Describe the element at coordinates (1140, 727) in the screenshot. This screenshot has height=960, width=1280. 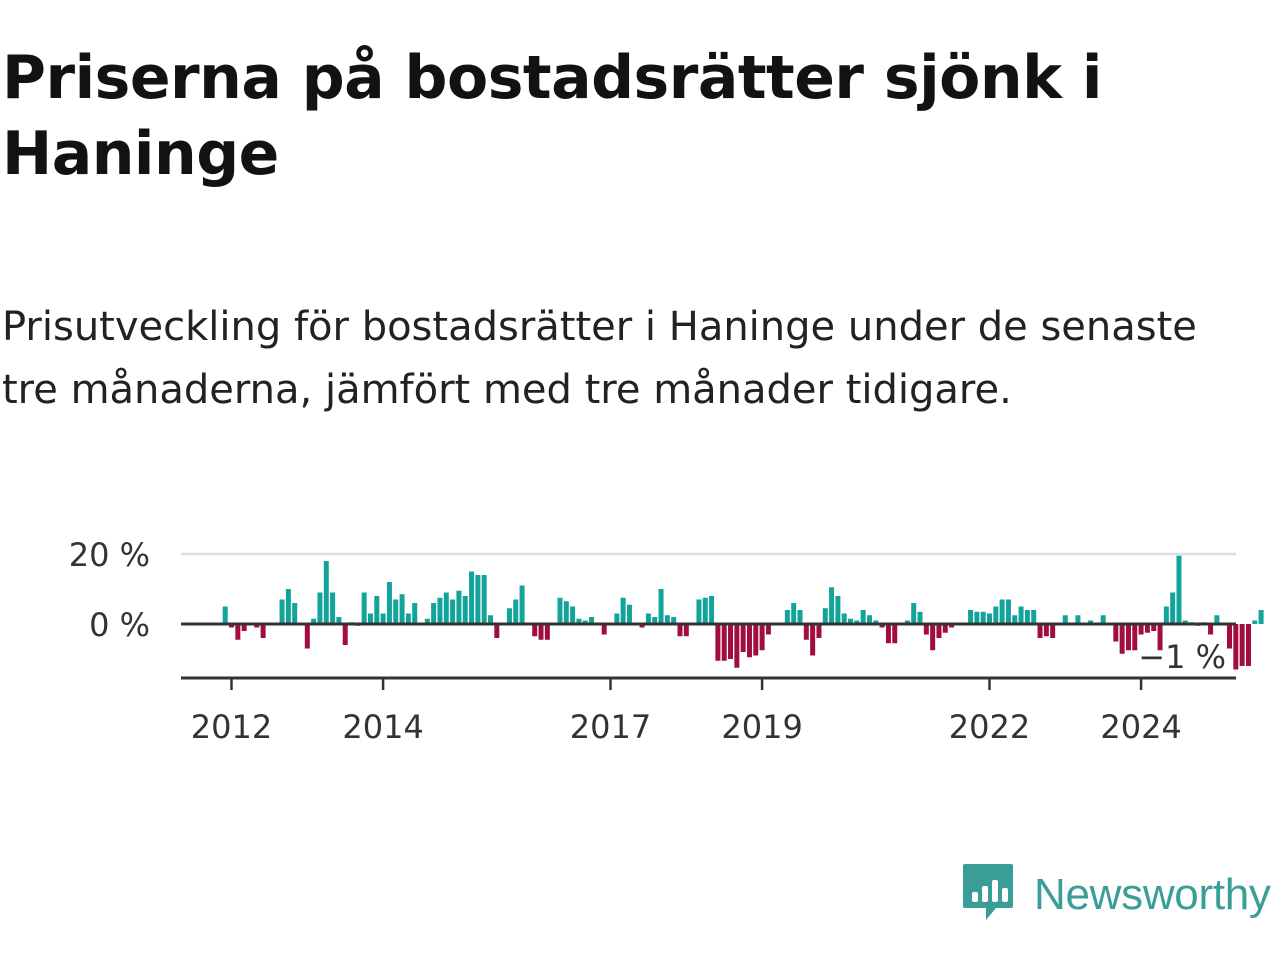
I see `x-tick-label: 2024` at that location.